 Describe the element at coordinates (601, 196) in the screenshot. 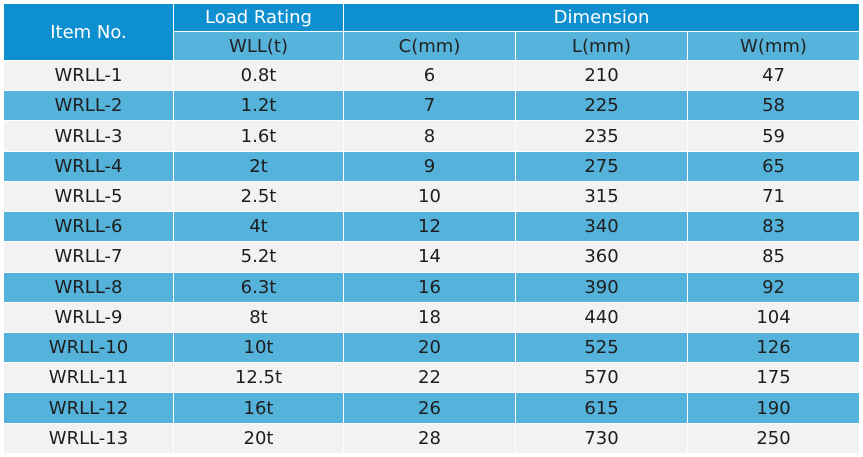

I see `cell-l: 315` at that location.